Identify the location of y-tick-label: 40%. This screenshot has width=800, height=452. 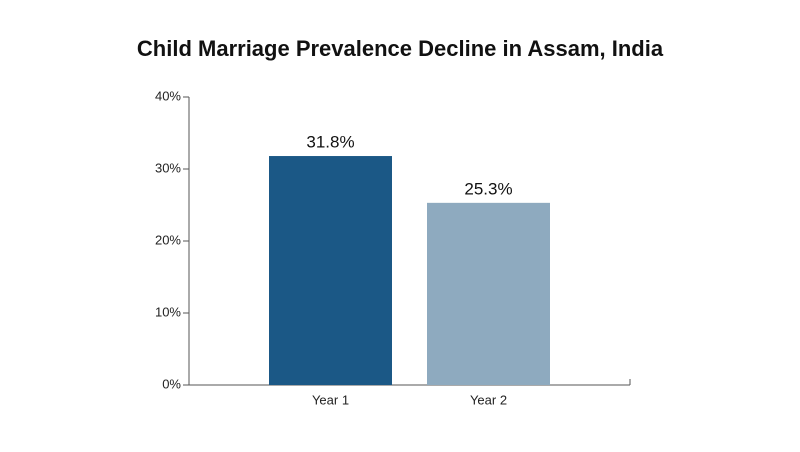
(168, 95).